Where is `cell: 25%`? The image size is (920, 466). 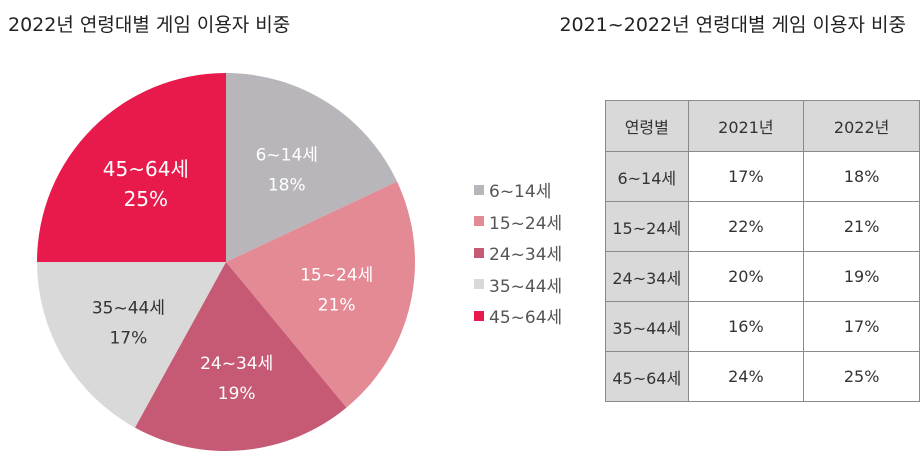 cell: 25% is located at coordinates (861, 376).